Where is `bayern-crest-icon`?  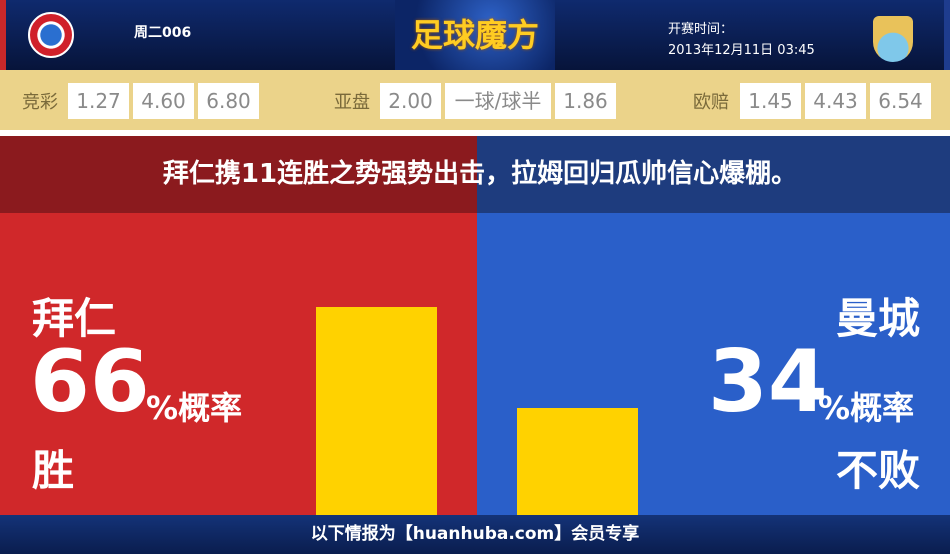 bayern-crest-icon is located at coordinates (51, 35).